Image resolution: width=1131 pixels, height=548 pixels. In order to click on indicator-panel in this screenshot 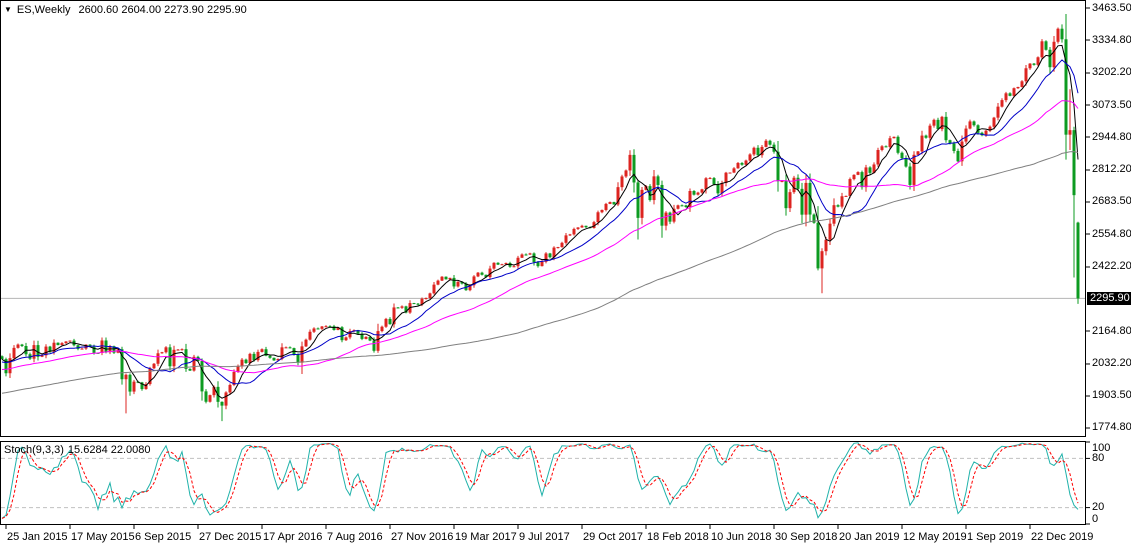, I will do `click(543, 483)`.